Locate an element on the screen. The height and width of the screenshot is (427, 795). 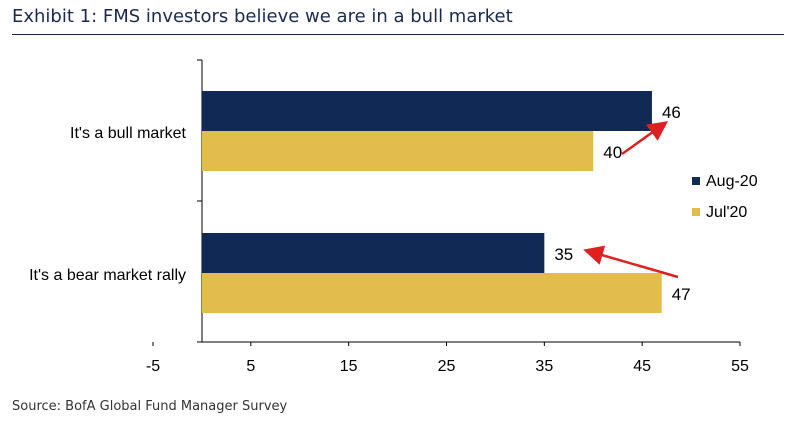
x-tick-label: 55 is located at coordinates (740, 366).